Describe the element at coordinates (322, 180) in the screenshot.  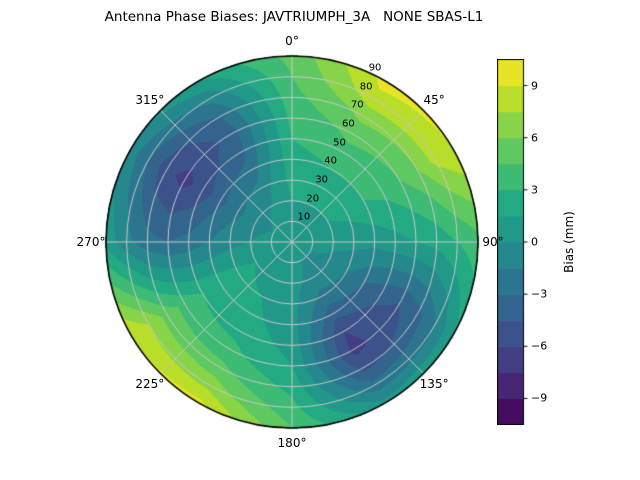
I see `radial-tick-label: 30` at that location.